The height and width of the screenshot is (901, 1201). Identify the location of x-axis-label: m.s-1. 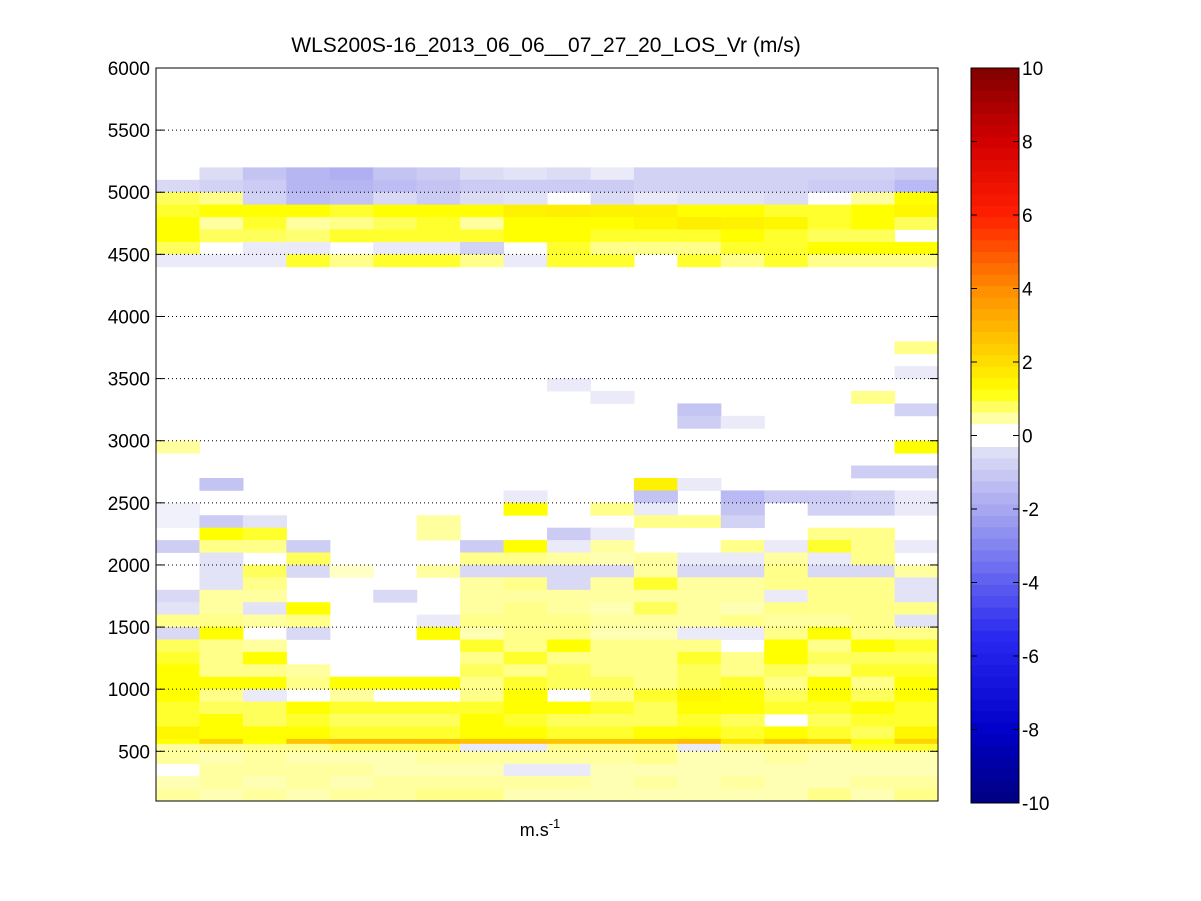
(540, 828).